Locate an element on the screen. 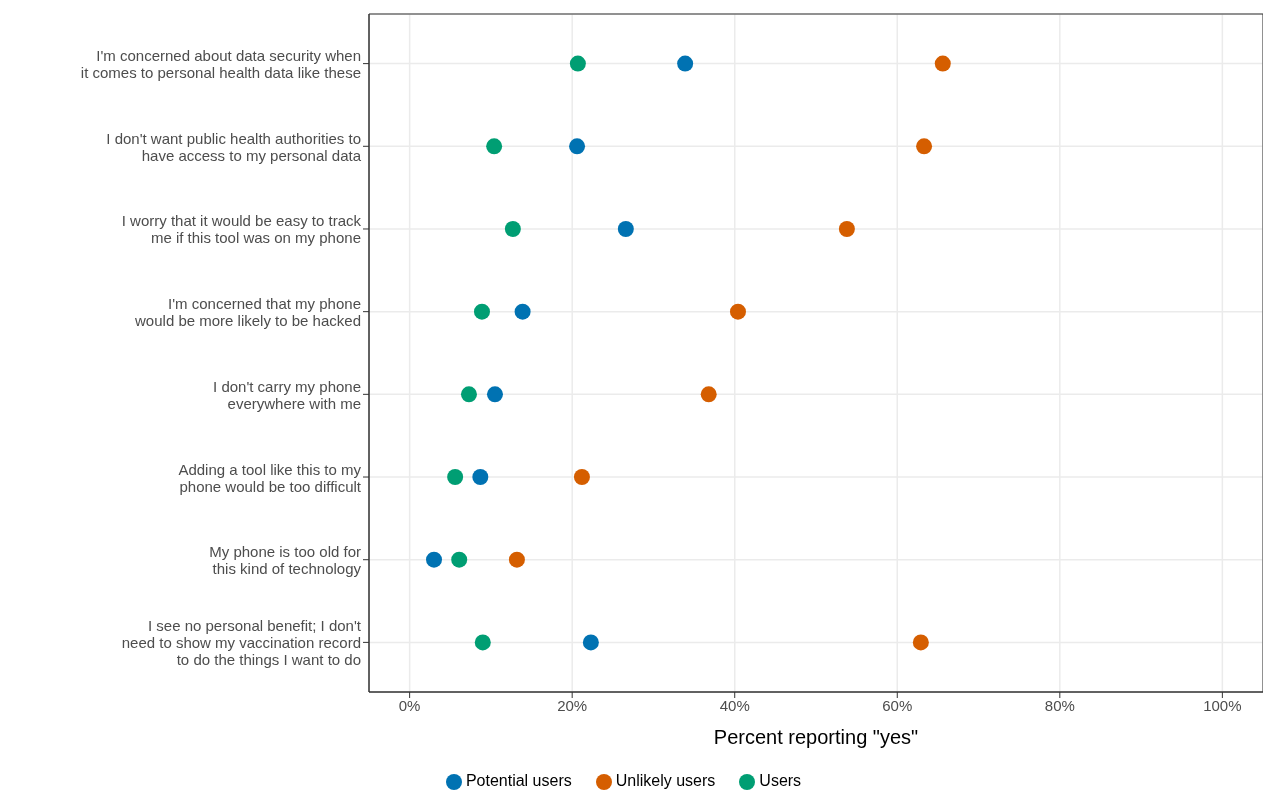 Image resolution: width=1263 pixels, height=802 pixels. y-tick-label: I'm concerned that my phone would be more likely to be hacked is located at coordinates (247, 311).